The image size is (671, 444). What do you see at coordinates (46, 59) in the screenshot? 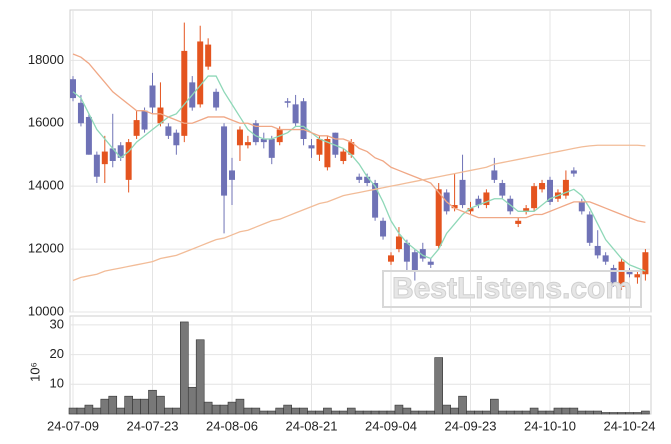
I see `y-tick-label: 18000` at bounding box center [46, 59].